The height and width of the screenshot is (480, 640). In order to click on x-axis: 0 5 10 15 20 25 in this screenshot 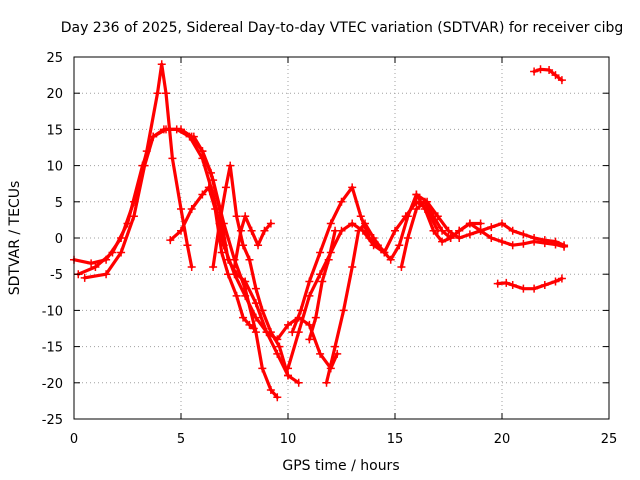, I will do `click(343, 439)`.